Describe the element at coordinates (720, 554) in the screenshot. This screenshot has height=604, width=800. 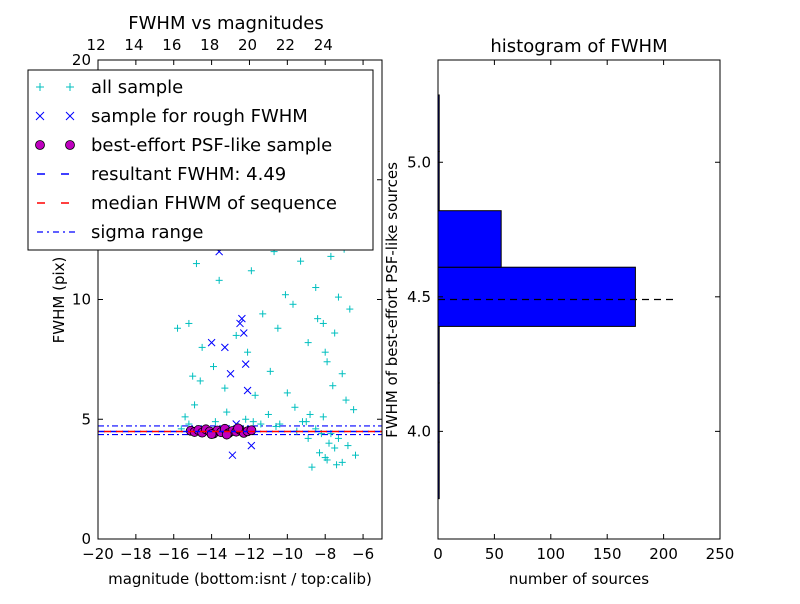
I see `x-tick-label: 250` at that location.